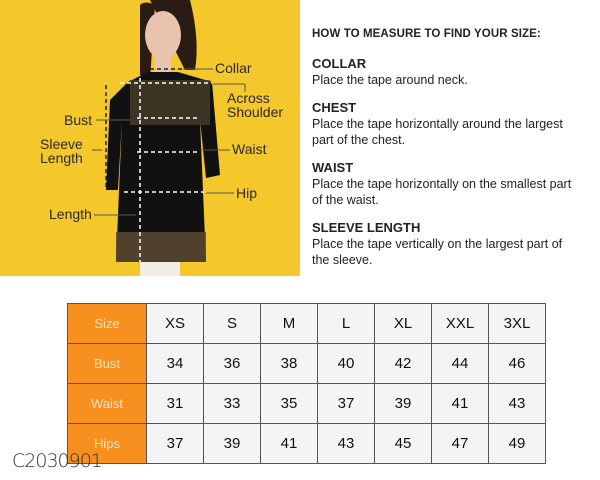 This screenshot has height=480, width=600. What do you see at coordinates (248, 98) in the screenshot?
I see `label-across-shoulder-1: Across` at bounding box center [248, 98].